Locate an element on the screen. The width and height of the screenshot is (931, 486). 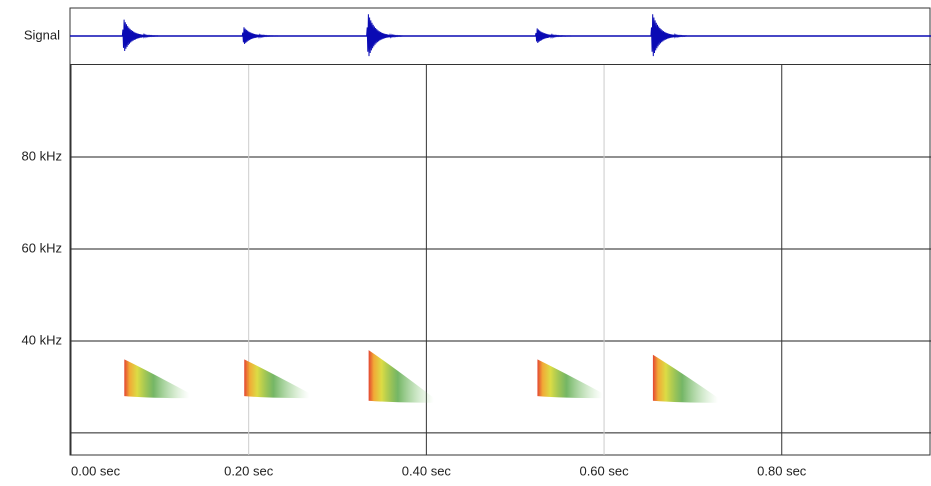
x-tick-label: 0.80 sec is located at coordinates (782, 470).